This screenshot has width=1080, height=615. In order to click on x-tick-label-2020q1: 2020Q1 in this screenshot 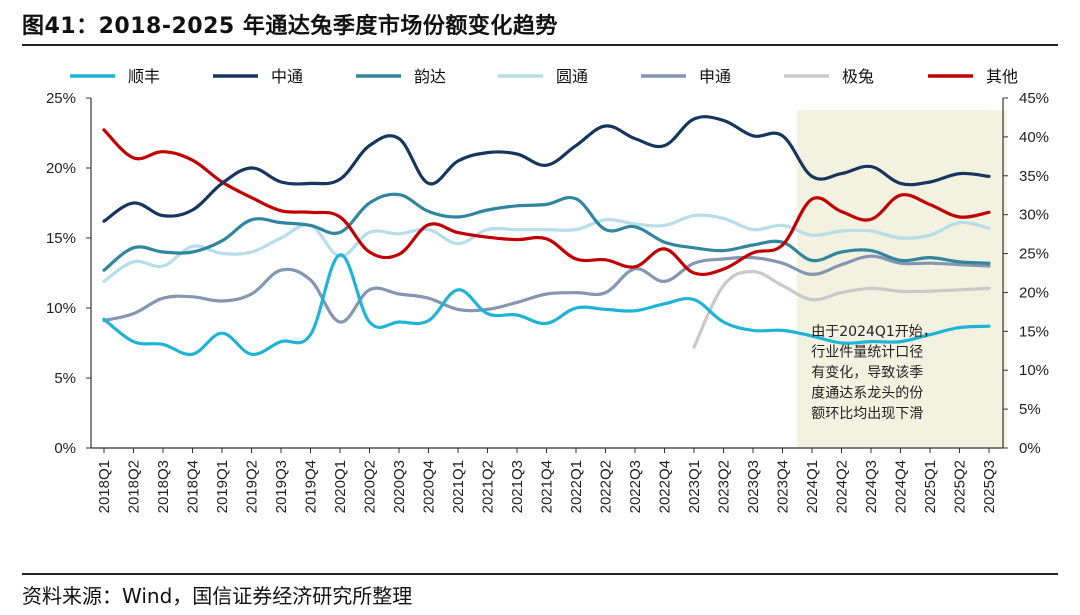, I will do `click(340, 486)`.